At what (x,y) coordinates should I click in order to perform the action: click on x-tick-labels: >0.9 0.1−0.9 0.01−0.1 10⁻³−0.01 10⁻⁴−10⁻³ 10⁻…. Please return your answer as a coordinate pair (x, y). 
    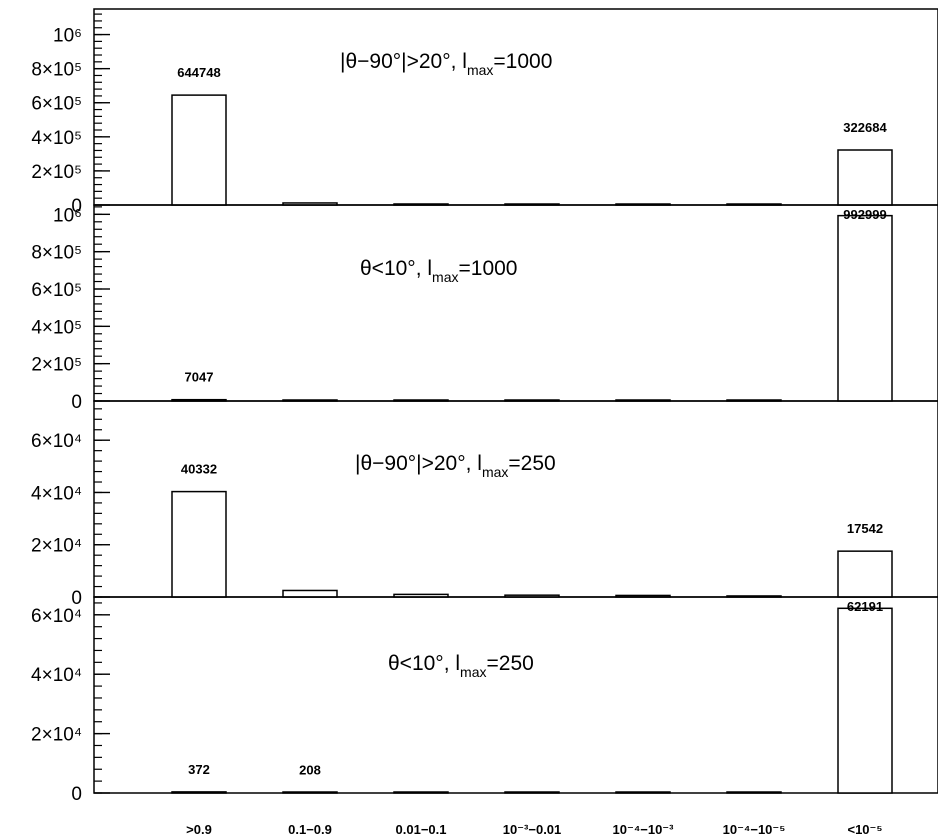
    Looking at the image, I should click on (534, 829).